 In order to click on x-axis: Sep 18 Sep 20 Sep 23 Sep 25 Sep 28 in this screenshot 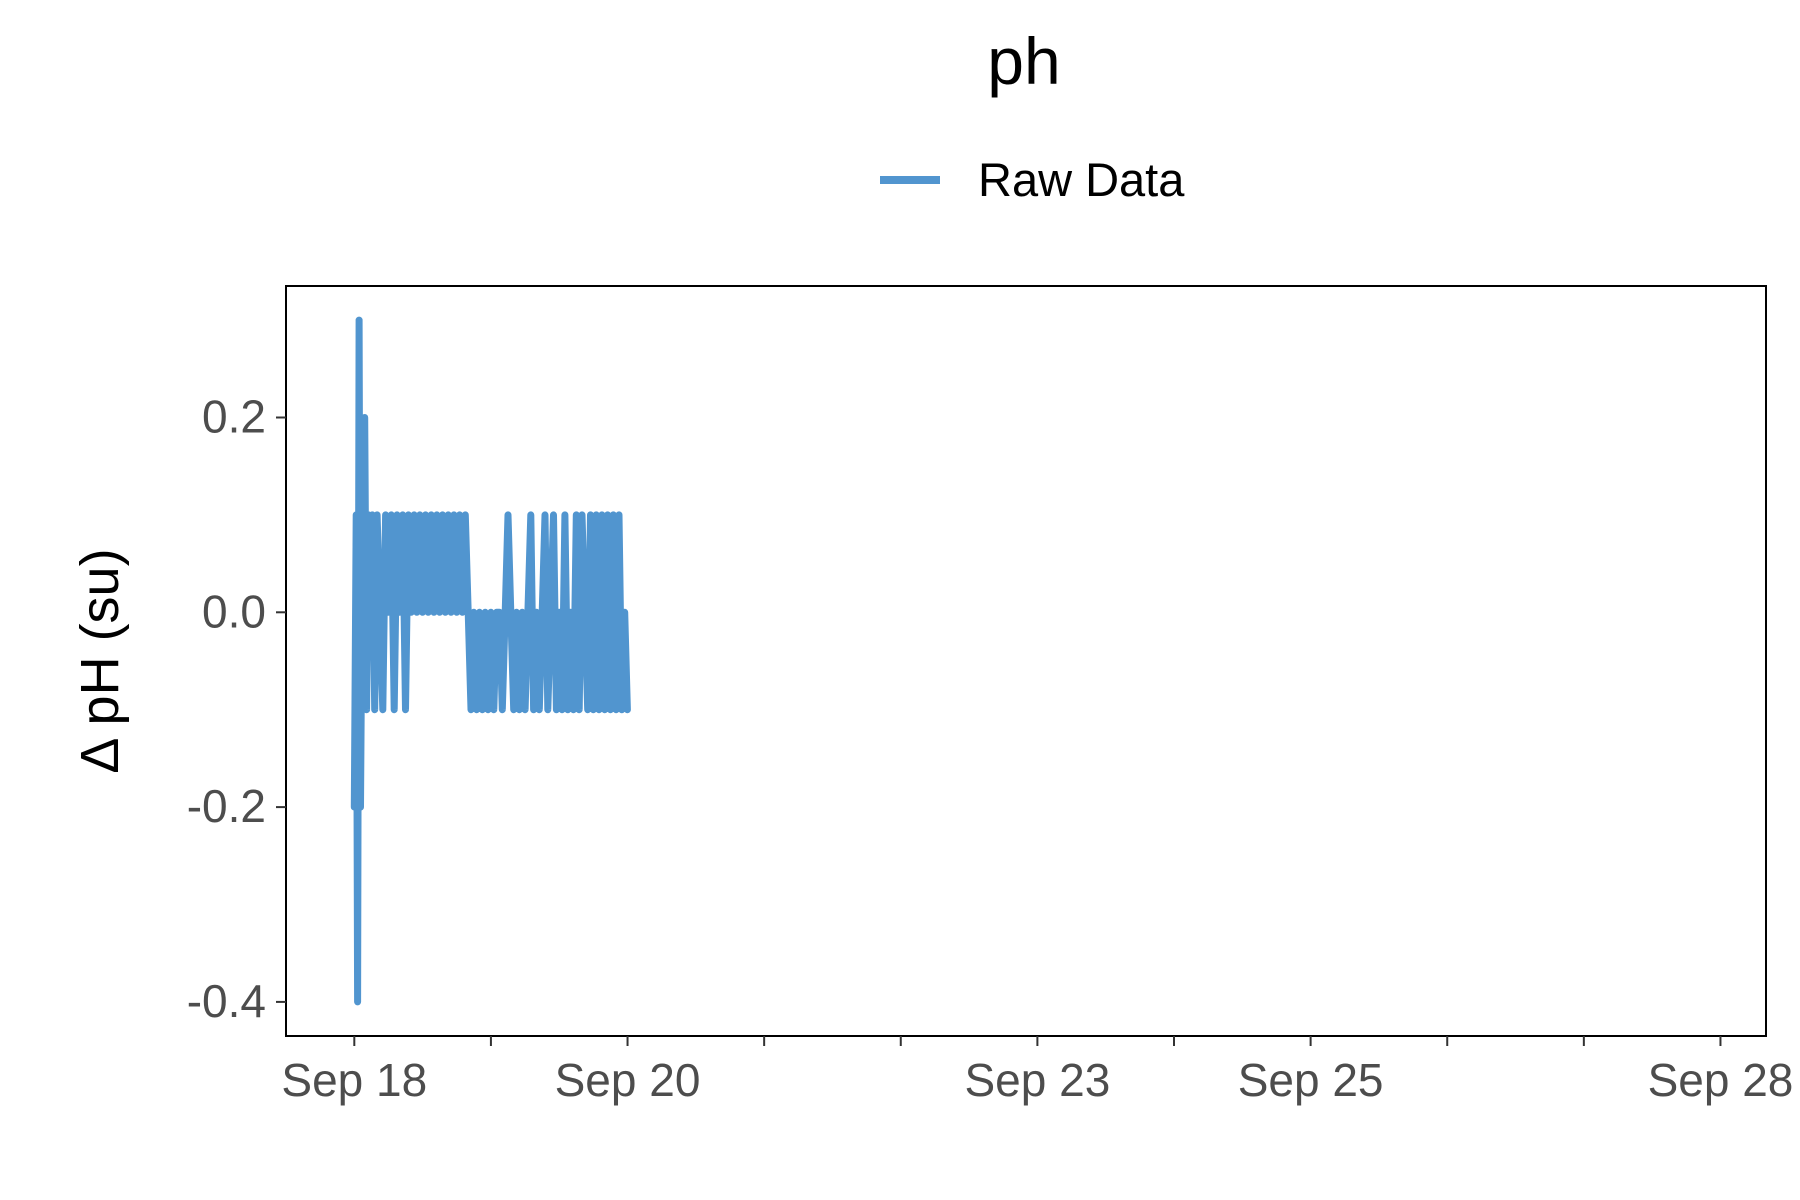, I will do `click(1037, 1071)`.